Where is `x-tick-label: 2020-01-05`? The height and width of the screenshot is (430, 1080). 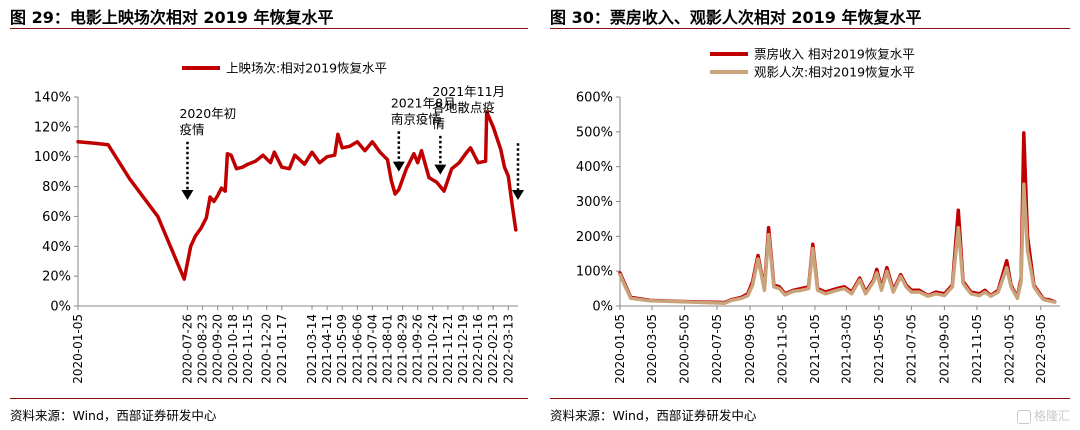 x-tick-label: 2020-01-05 is located at coordinates (620, 349).